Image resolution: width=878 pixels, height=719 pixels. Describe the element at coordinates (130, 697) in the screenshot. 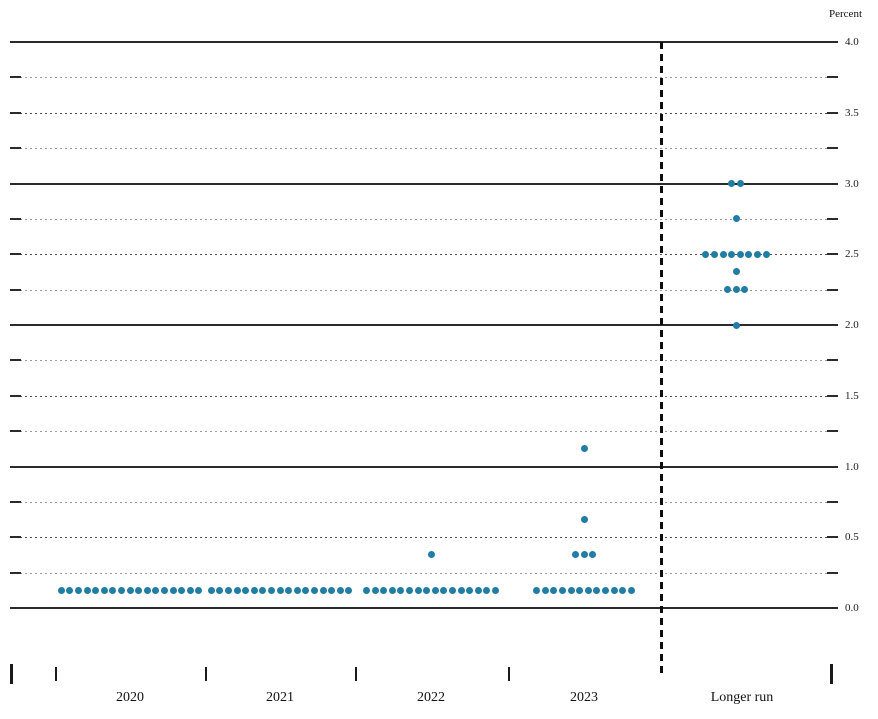

I see `x-axis-label: 2020` at that location.